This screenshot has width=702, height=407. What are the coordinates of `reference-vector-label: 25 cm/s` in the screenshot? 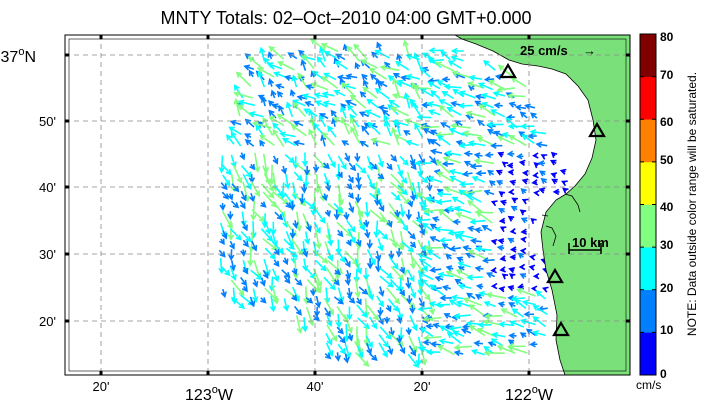 It's located at (544, 50).